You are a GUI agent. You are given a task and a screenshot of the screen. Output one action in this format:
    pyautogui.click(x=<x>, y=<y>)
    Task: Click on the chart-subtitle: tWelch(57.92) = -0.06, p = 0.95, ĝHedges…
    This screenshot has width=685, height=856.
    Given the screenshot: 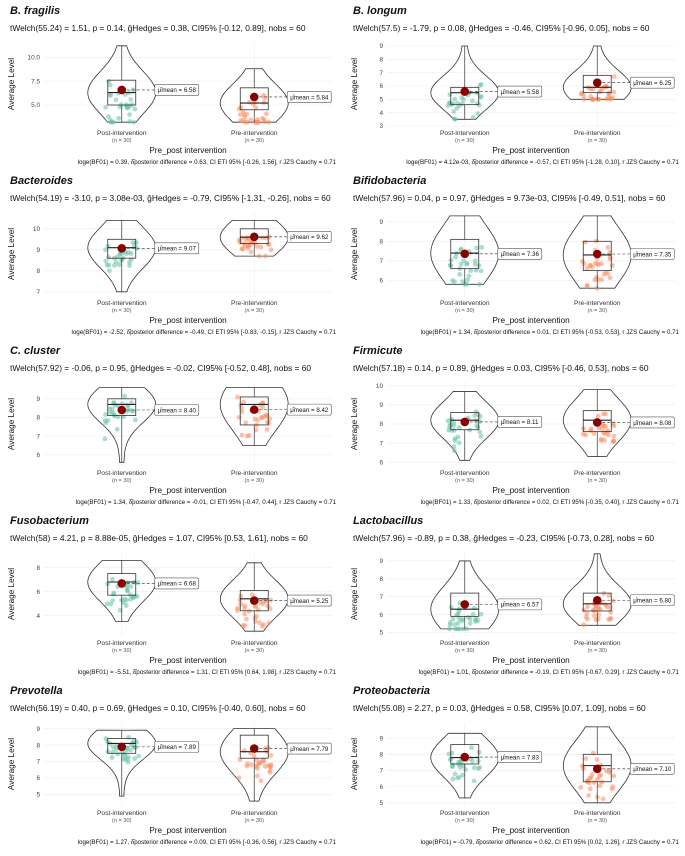 What is the action you would take?
    pyautogui.click(x=160, y=368)
    